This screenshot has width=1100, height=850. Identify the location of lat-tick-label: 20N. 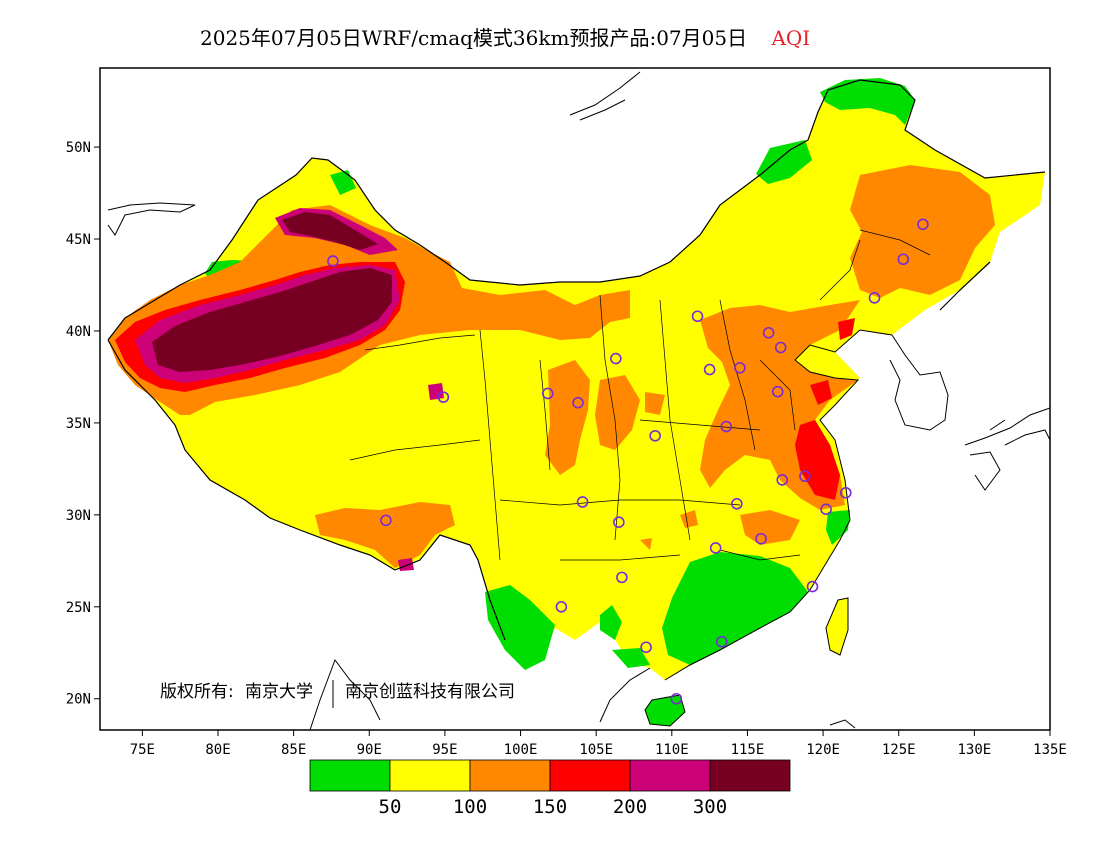
(78, 700).